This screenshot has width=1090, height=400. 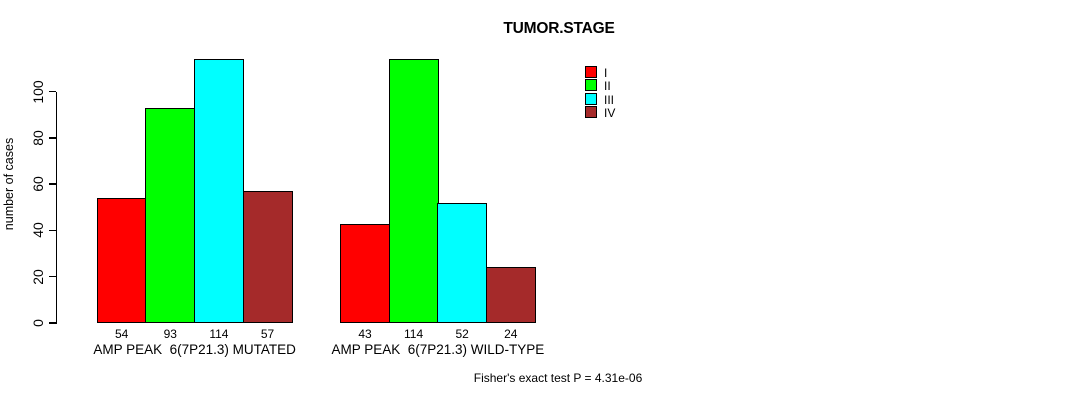 I want to click on bar-group1-stage-I, so click(x=121, y=260).